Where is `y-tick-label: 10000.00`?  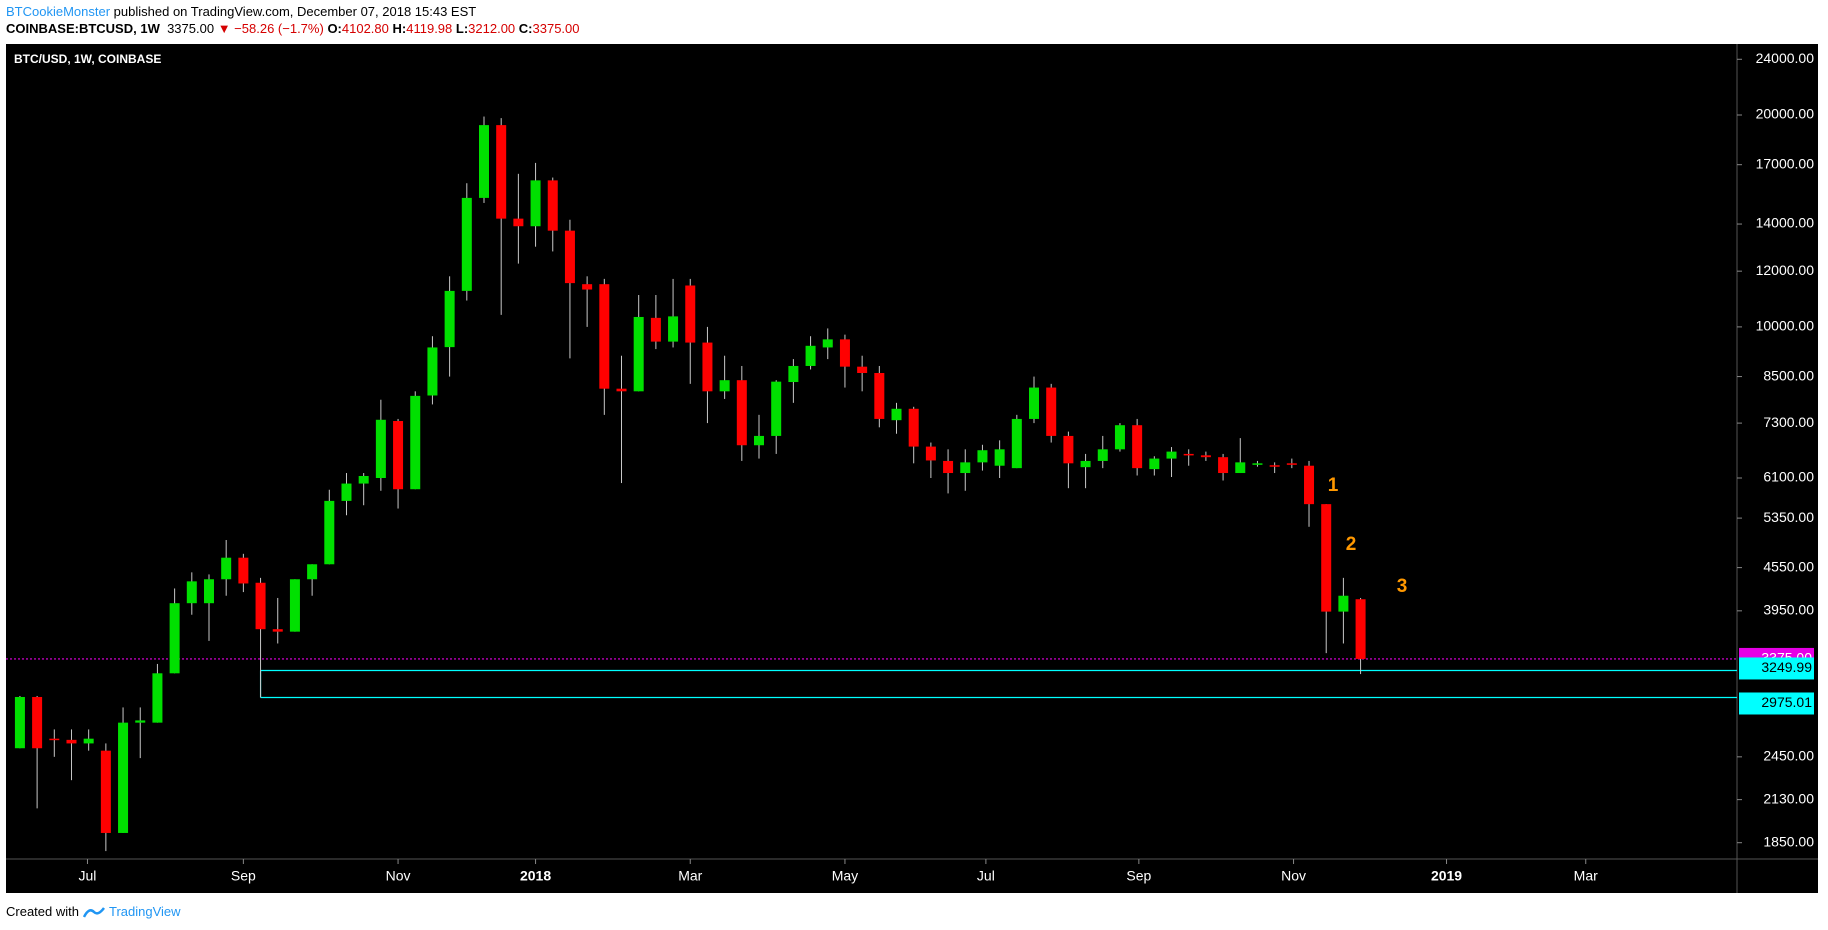 y-tick-label: 10000.00 is located at coordinates (1785, 326).